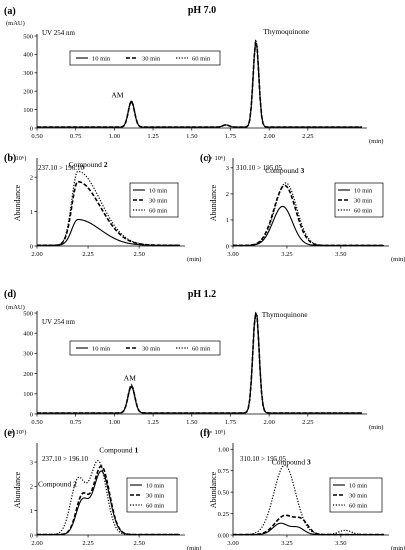  I want to click on peak-annotation: AM, so click(130, 378).